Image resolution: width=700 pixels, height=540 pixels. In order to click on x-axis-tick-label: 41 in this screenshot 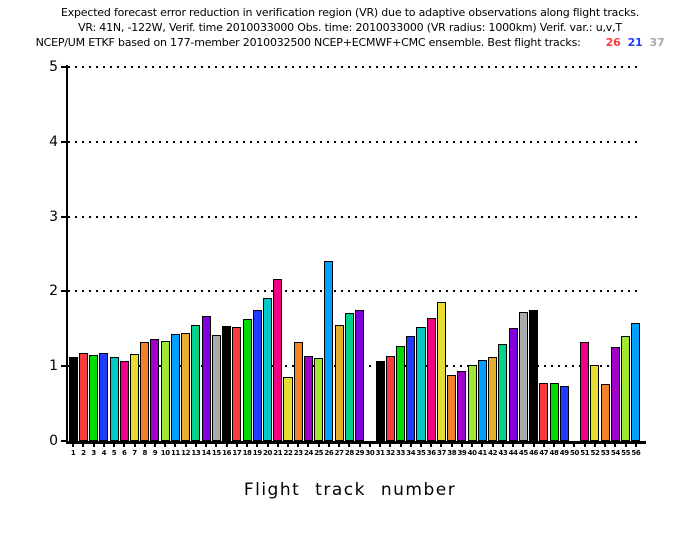, I will do `click(482, 453)`.